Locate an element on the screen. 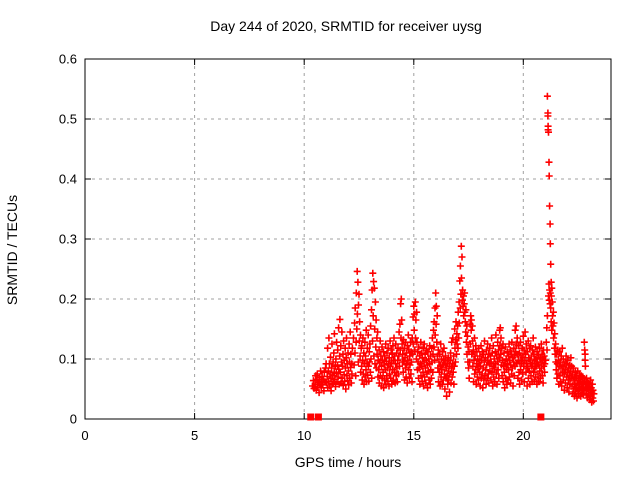 Image resolution: width=640 pixels, height=480 pixels. x-tick-label: 0 is located at coordinates (84, 435).